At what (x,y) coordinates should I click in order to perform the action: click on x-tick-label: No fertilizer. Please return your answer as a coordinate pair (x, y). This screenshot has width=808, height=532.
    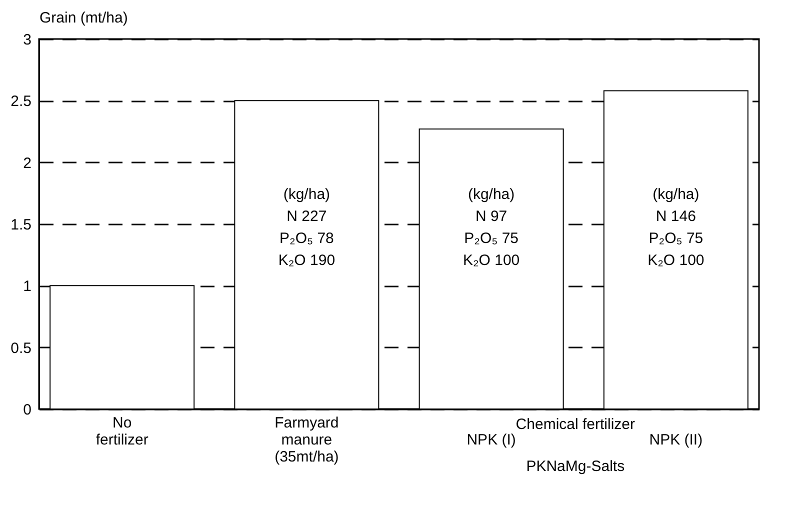
    Looking at the image, I should click on (122, 431).